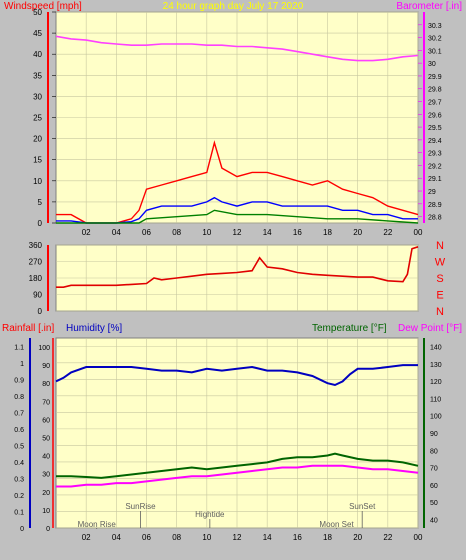 The width and height of the screenshot is (466, 560). I want to click on baro-right-tick: 29.4, so click(435, 141).